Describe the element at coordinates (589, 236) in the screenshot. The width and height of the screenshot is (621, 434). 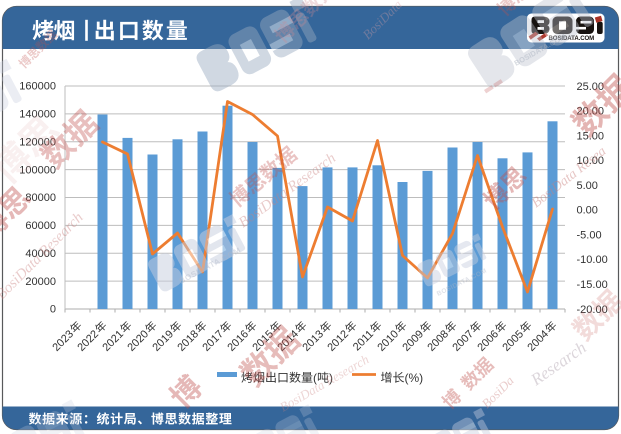
I see `svg-text: -5.00` at that location.